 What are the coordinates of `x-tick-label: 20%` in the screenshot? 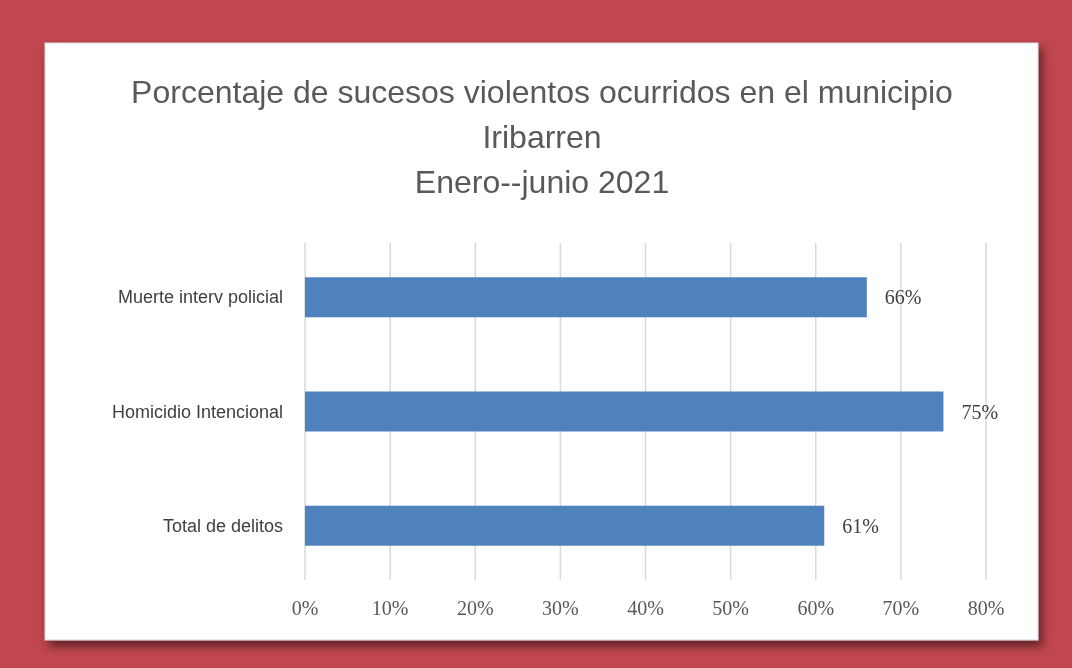 It's located at (475, 608).